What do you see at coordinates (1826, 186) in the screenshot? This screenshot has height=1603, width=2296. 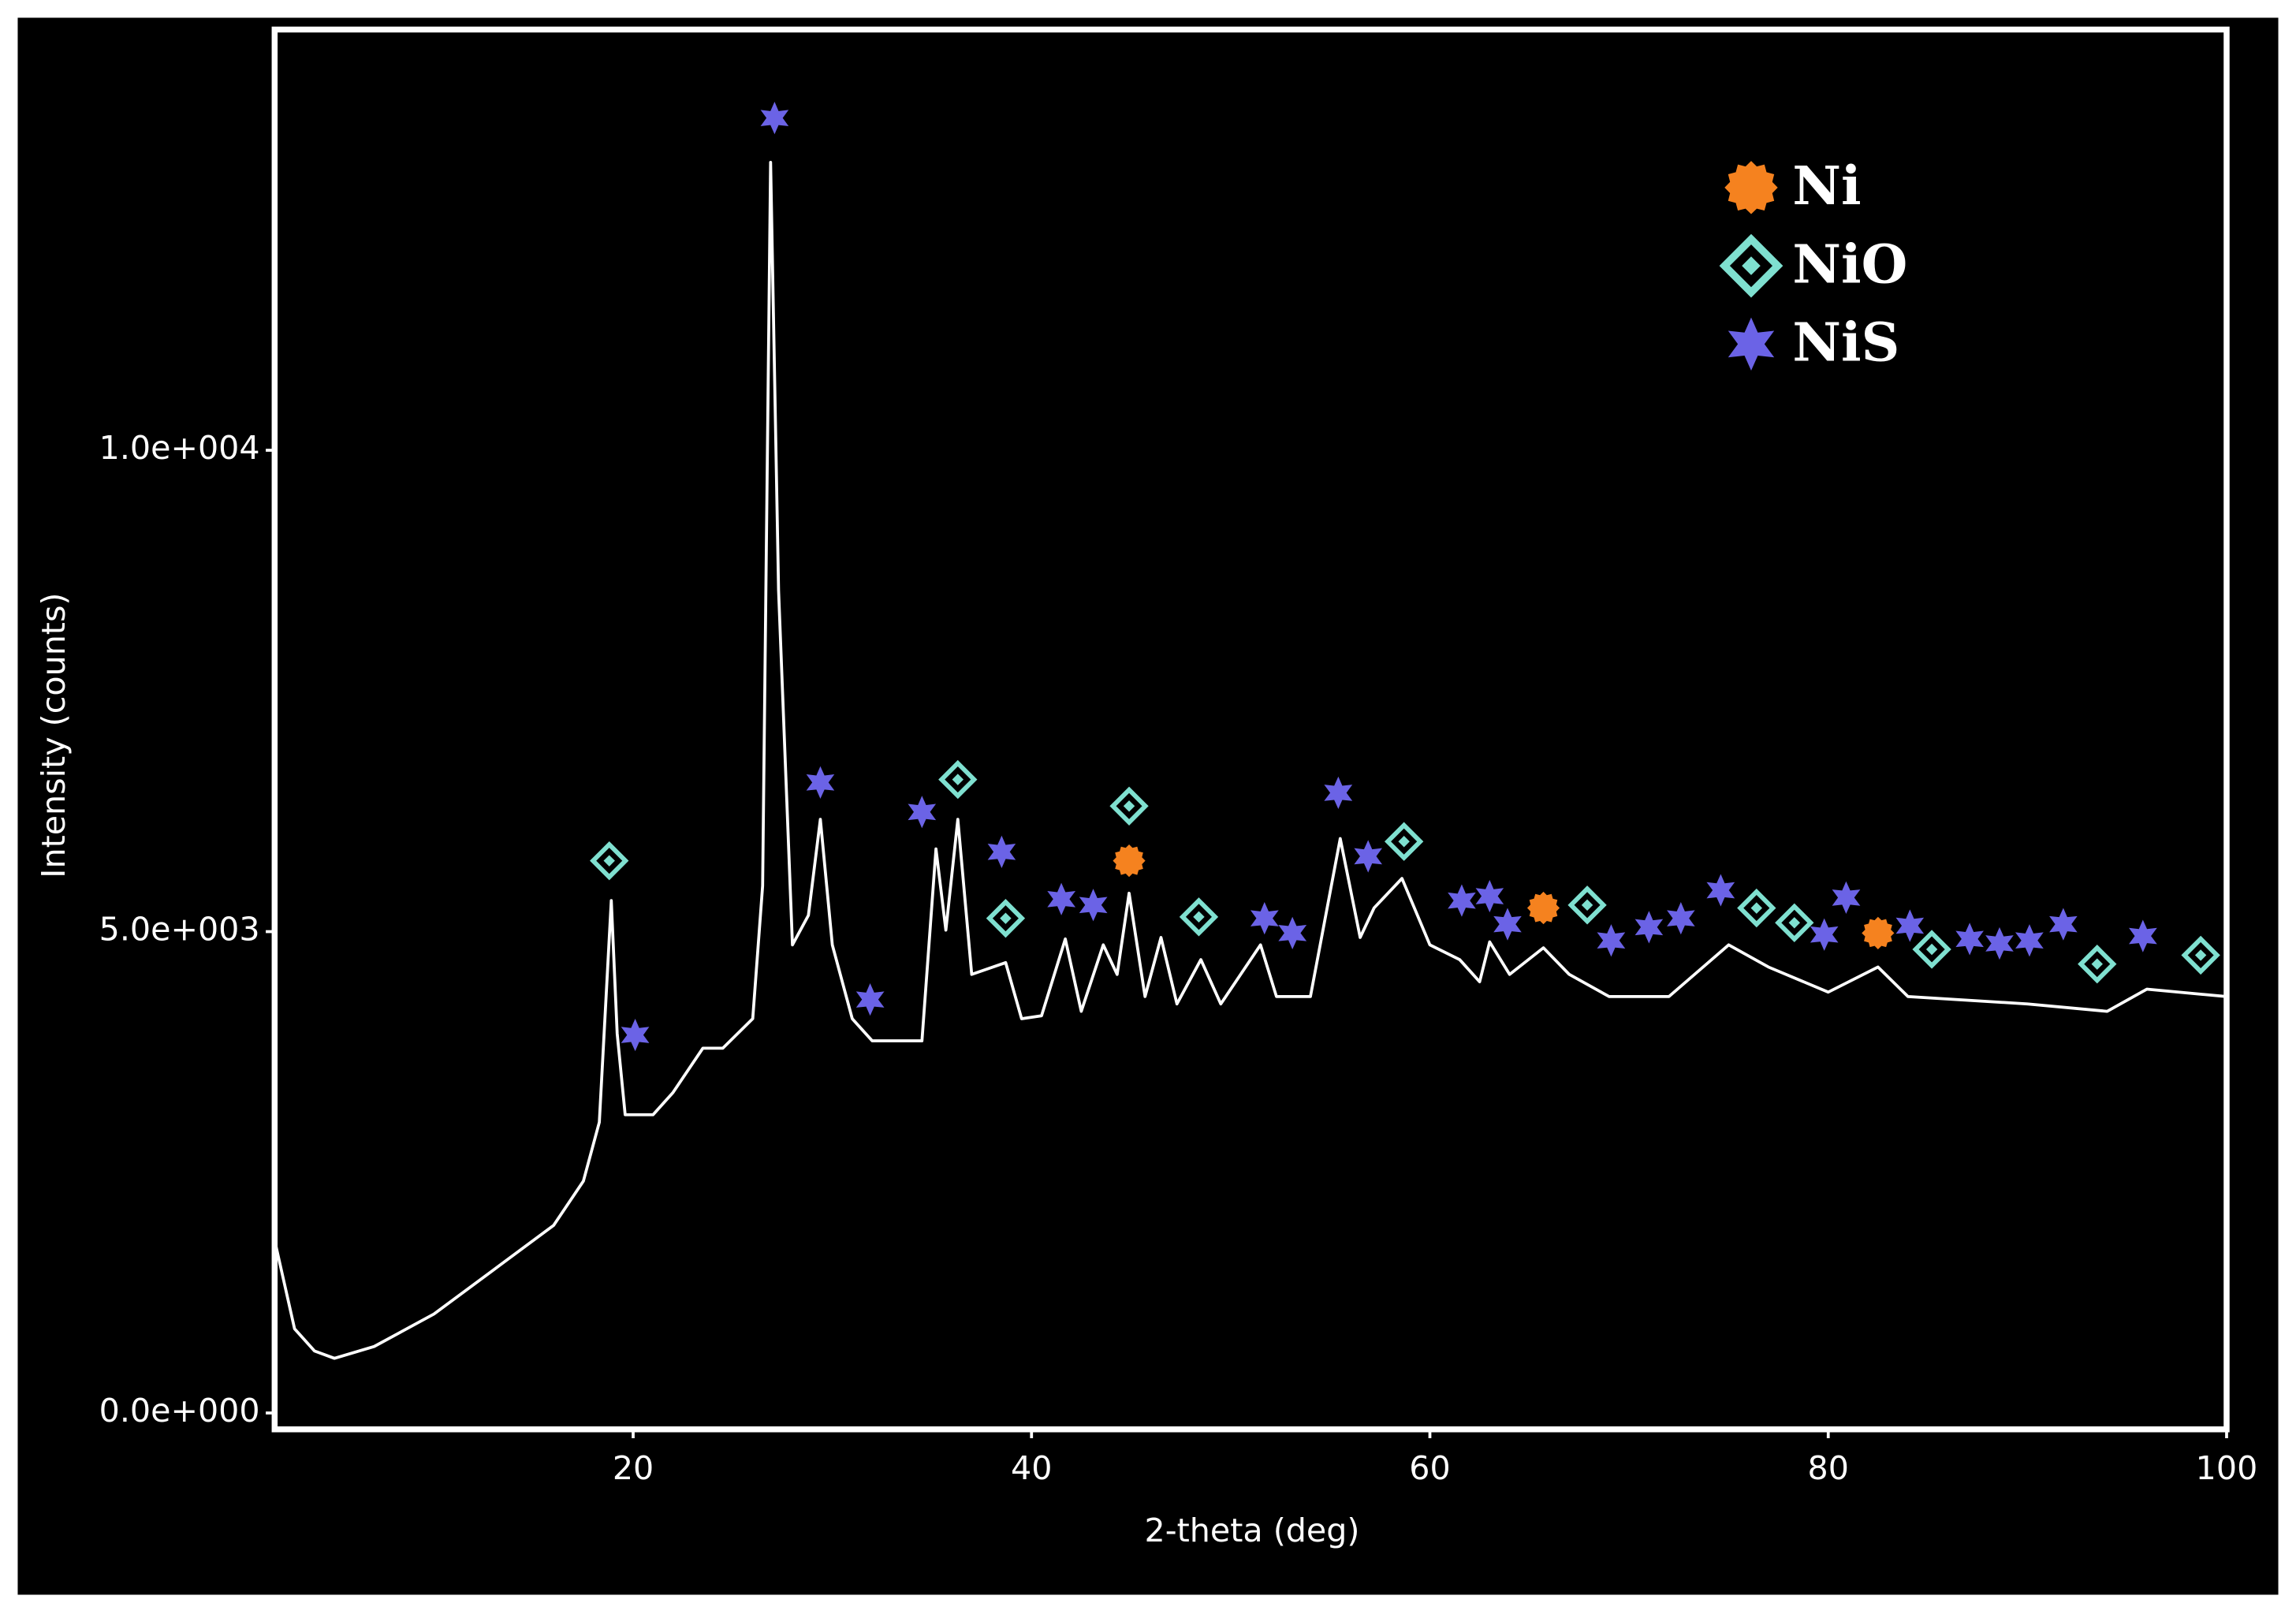 I see `legend-label: Ni` at bounding box center [1826, 186].